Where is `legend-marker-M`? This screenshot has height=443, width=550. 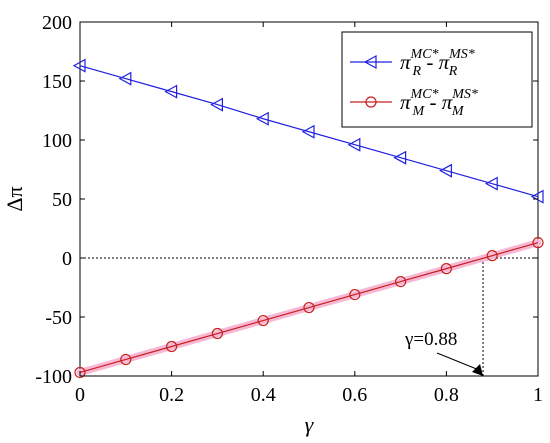 legend-marker-M is located at coordinates (371, 102).